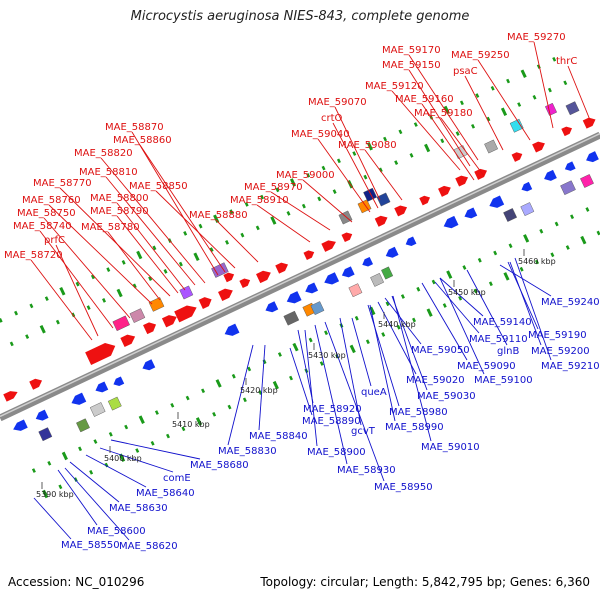  What do you see at coordinates (374, 392) in the screenshot?
I see `gene-label-reverse: queA` at bounding box center [374, 392].